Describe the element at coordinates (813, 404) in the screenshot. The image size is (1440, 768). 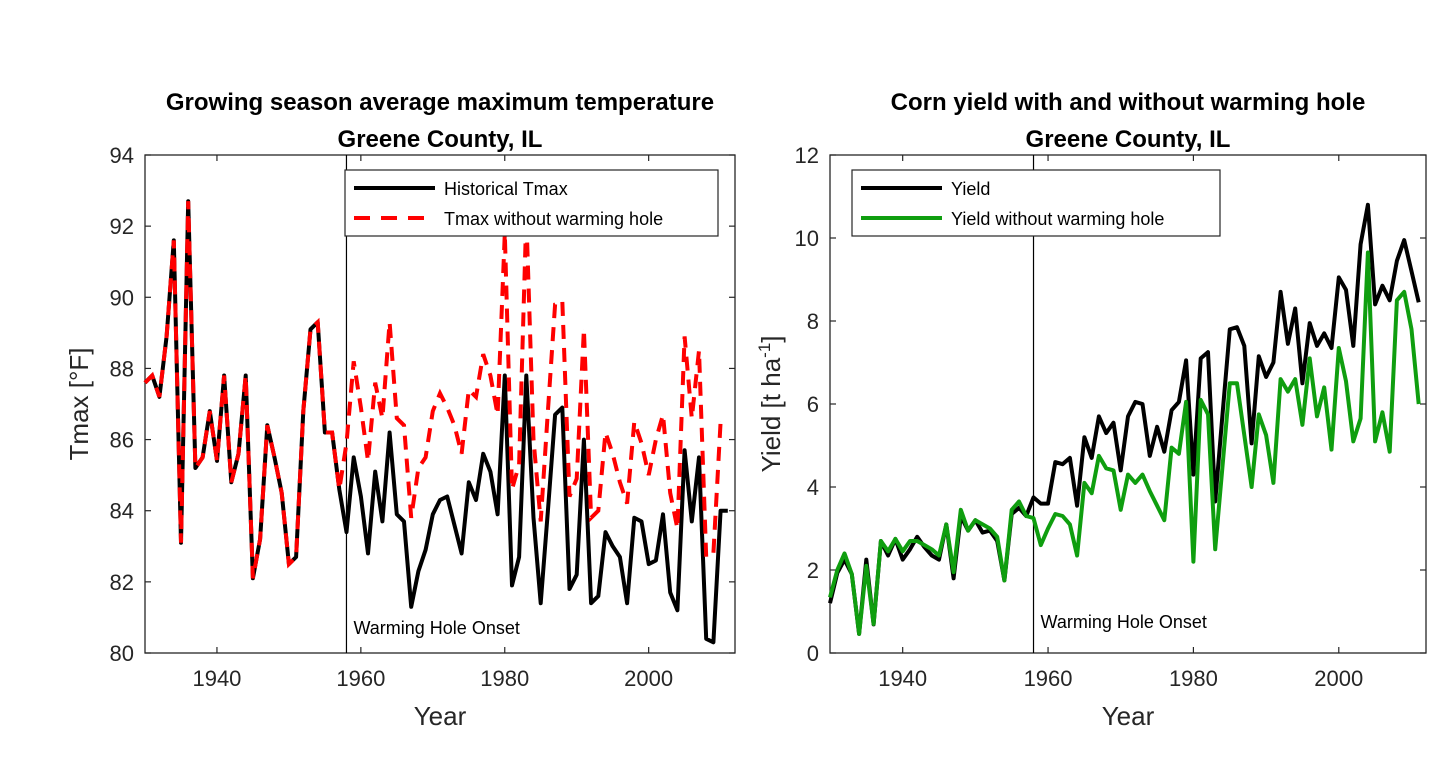
I see `y-tick-label: 6` at that location.